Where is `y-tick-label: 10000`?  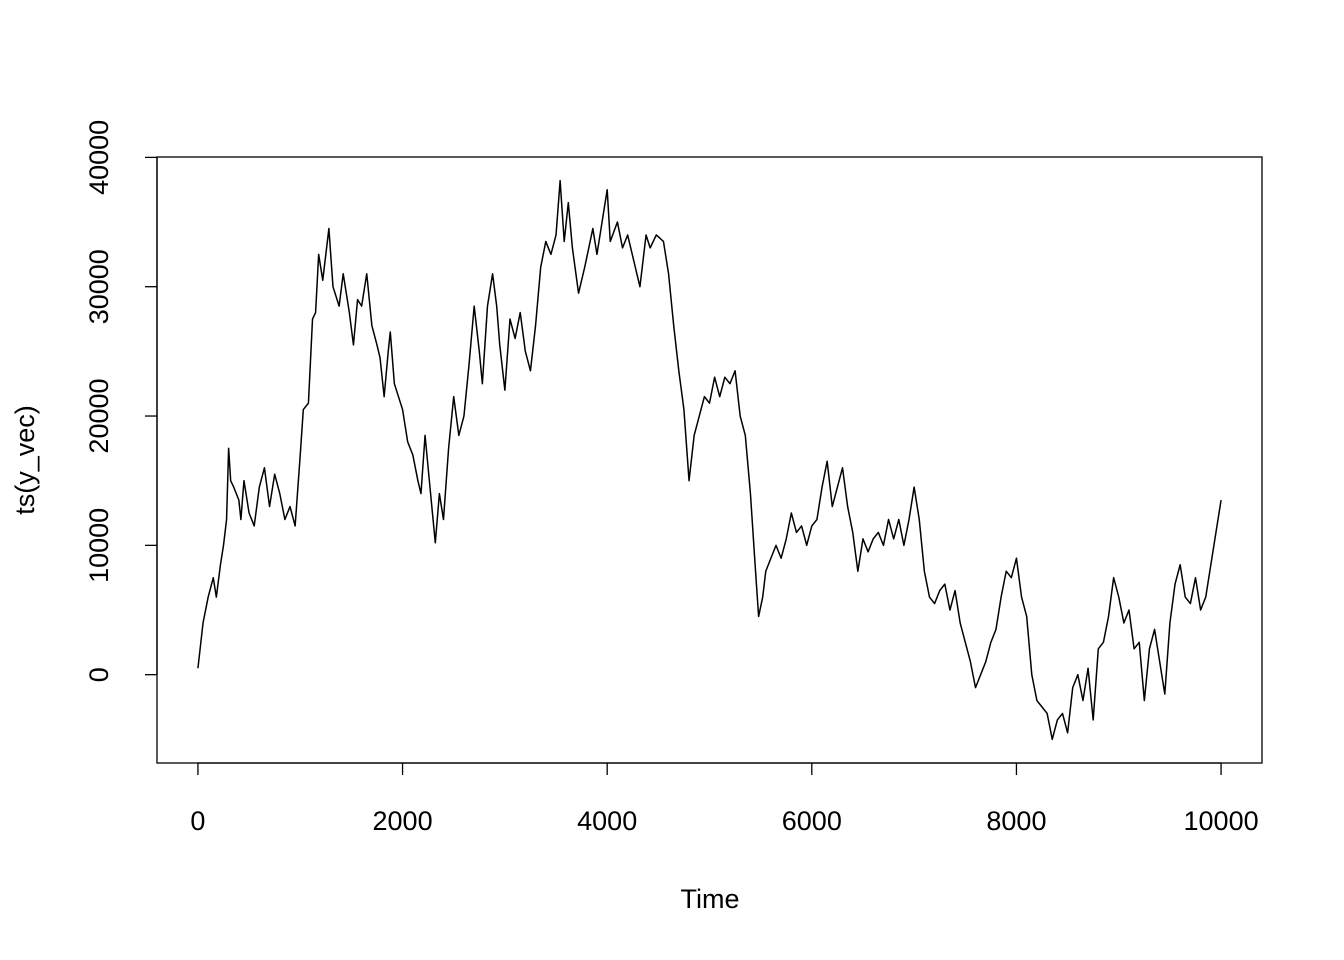 y-tick-label: 10000 is located at coordinates (99, 545).